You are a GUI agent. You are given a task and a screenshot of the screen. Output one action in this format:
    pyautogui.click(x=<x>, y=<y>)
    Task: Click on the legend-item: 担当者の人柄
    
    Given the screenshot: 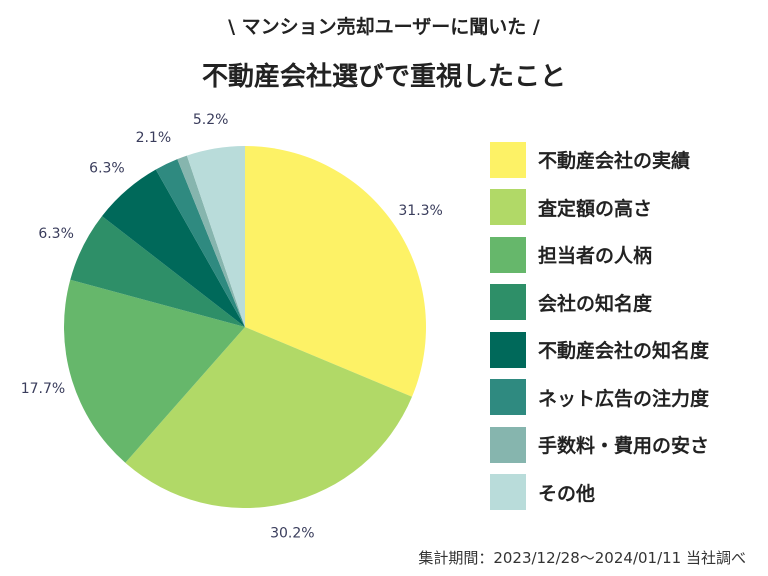 What is the action you would take?
    pyautogui.click(x=599, y=255)
    